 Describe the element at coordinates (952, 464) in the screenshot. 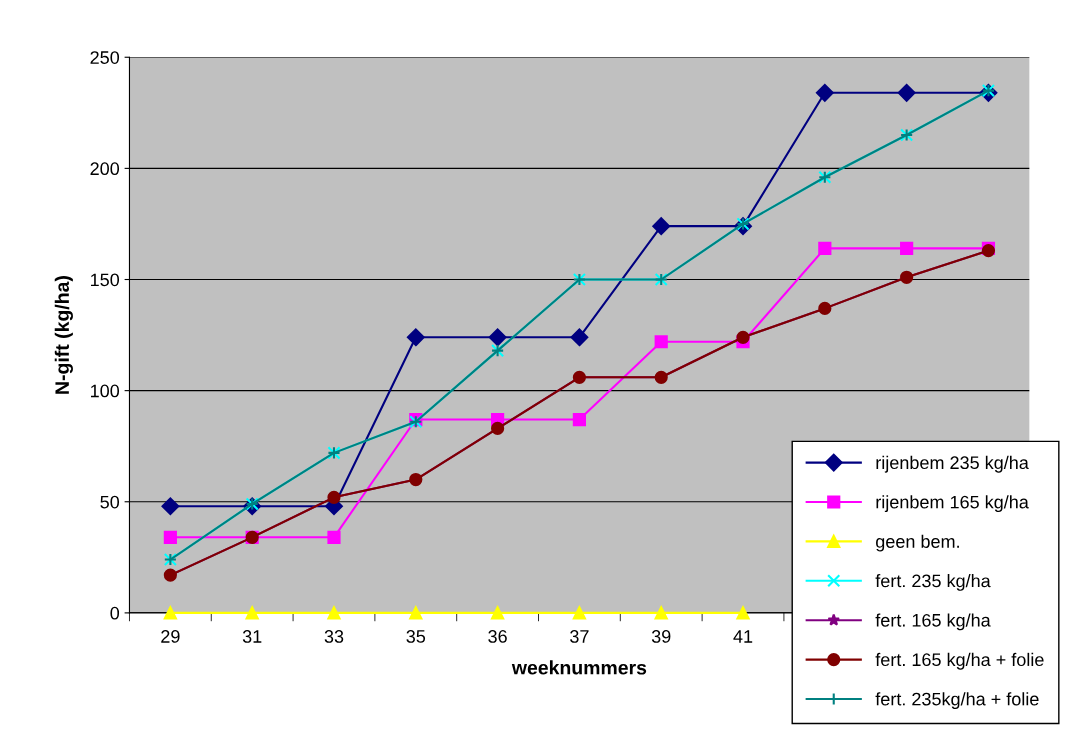

I see `legend-label: rijenbem 235 kg/ha` at that location.